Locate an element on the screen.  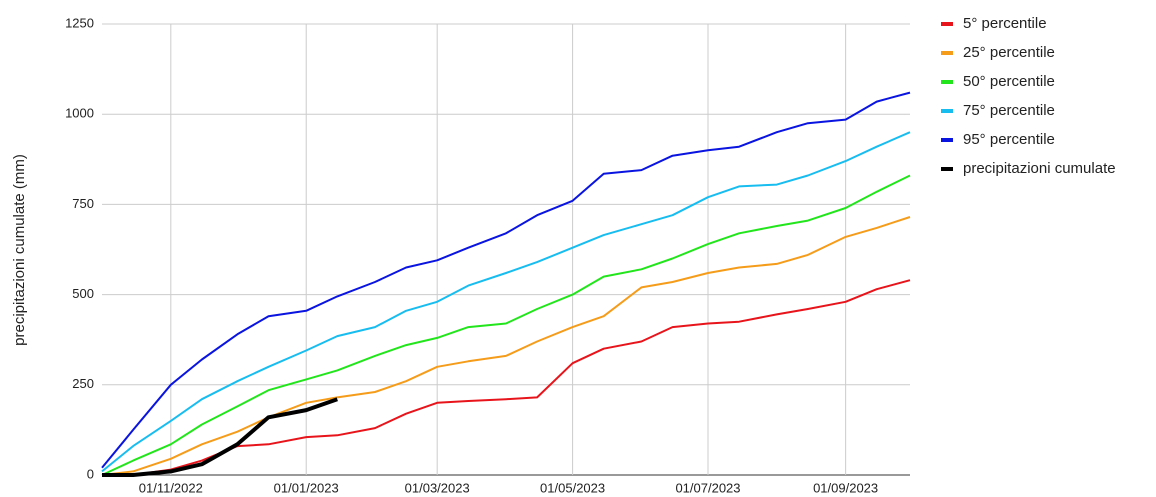
legend-label: 25° percentile is located at coordinates (1009, 52).